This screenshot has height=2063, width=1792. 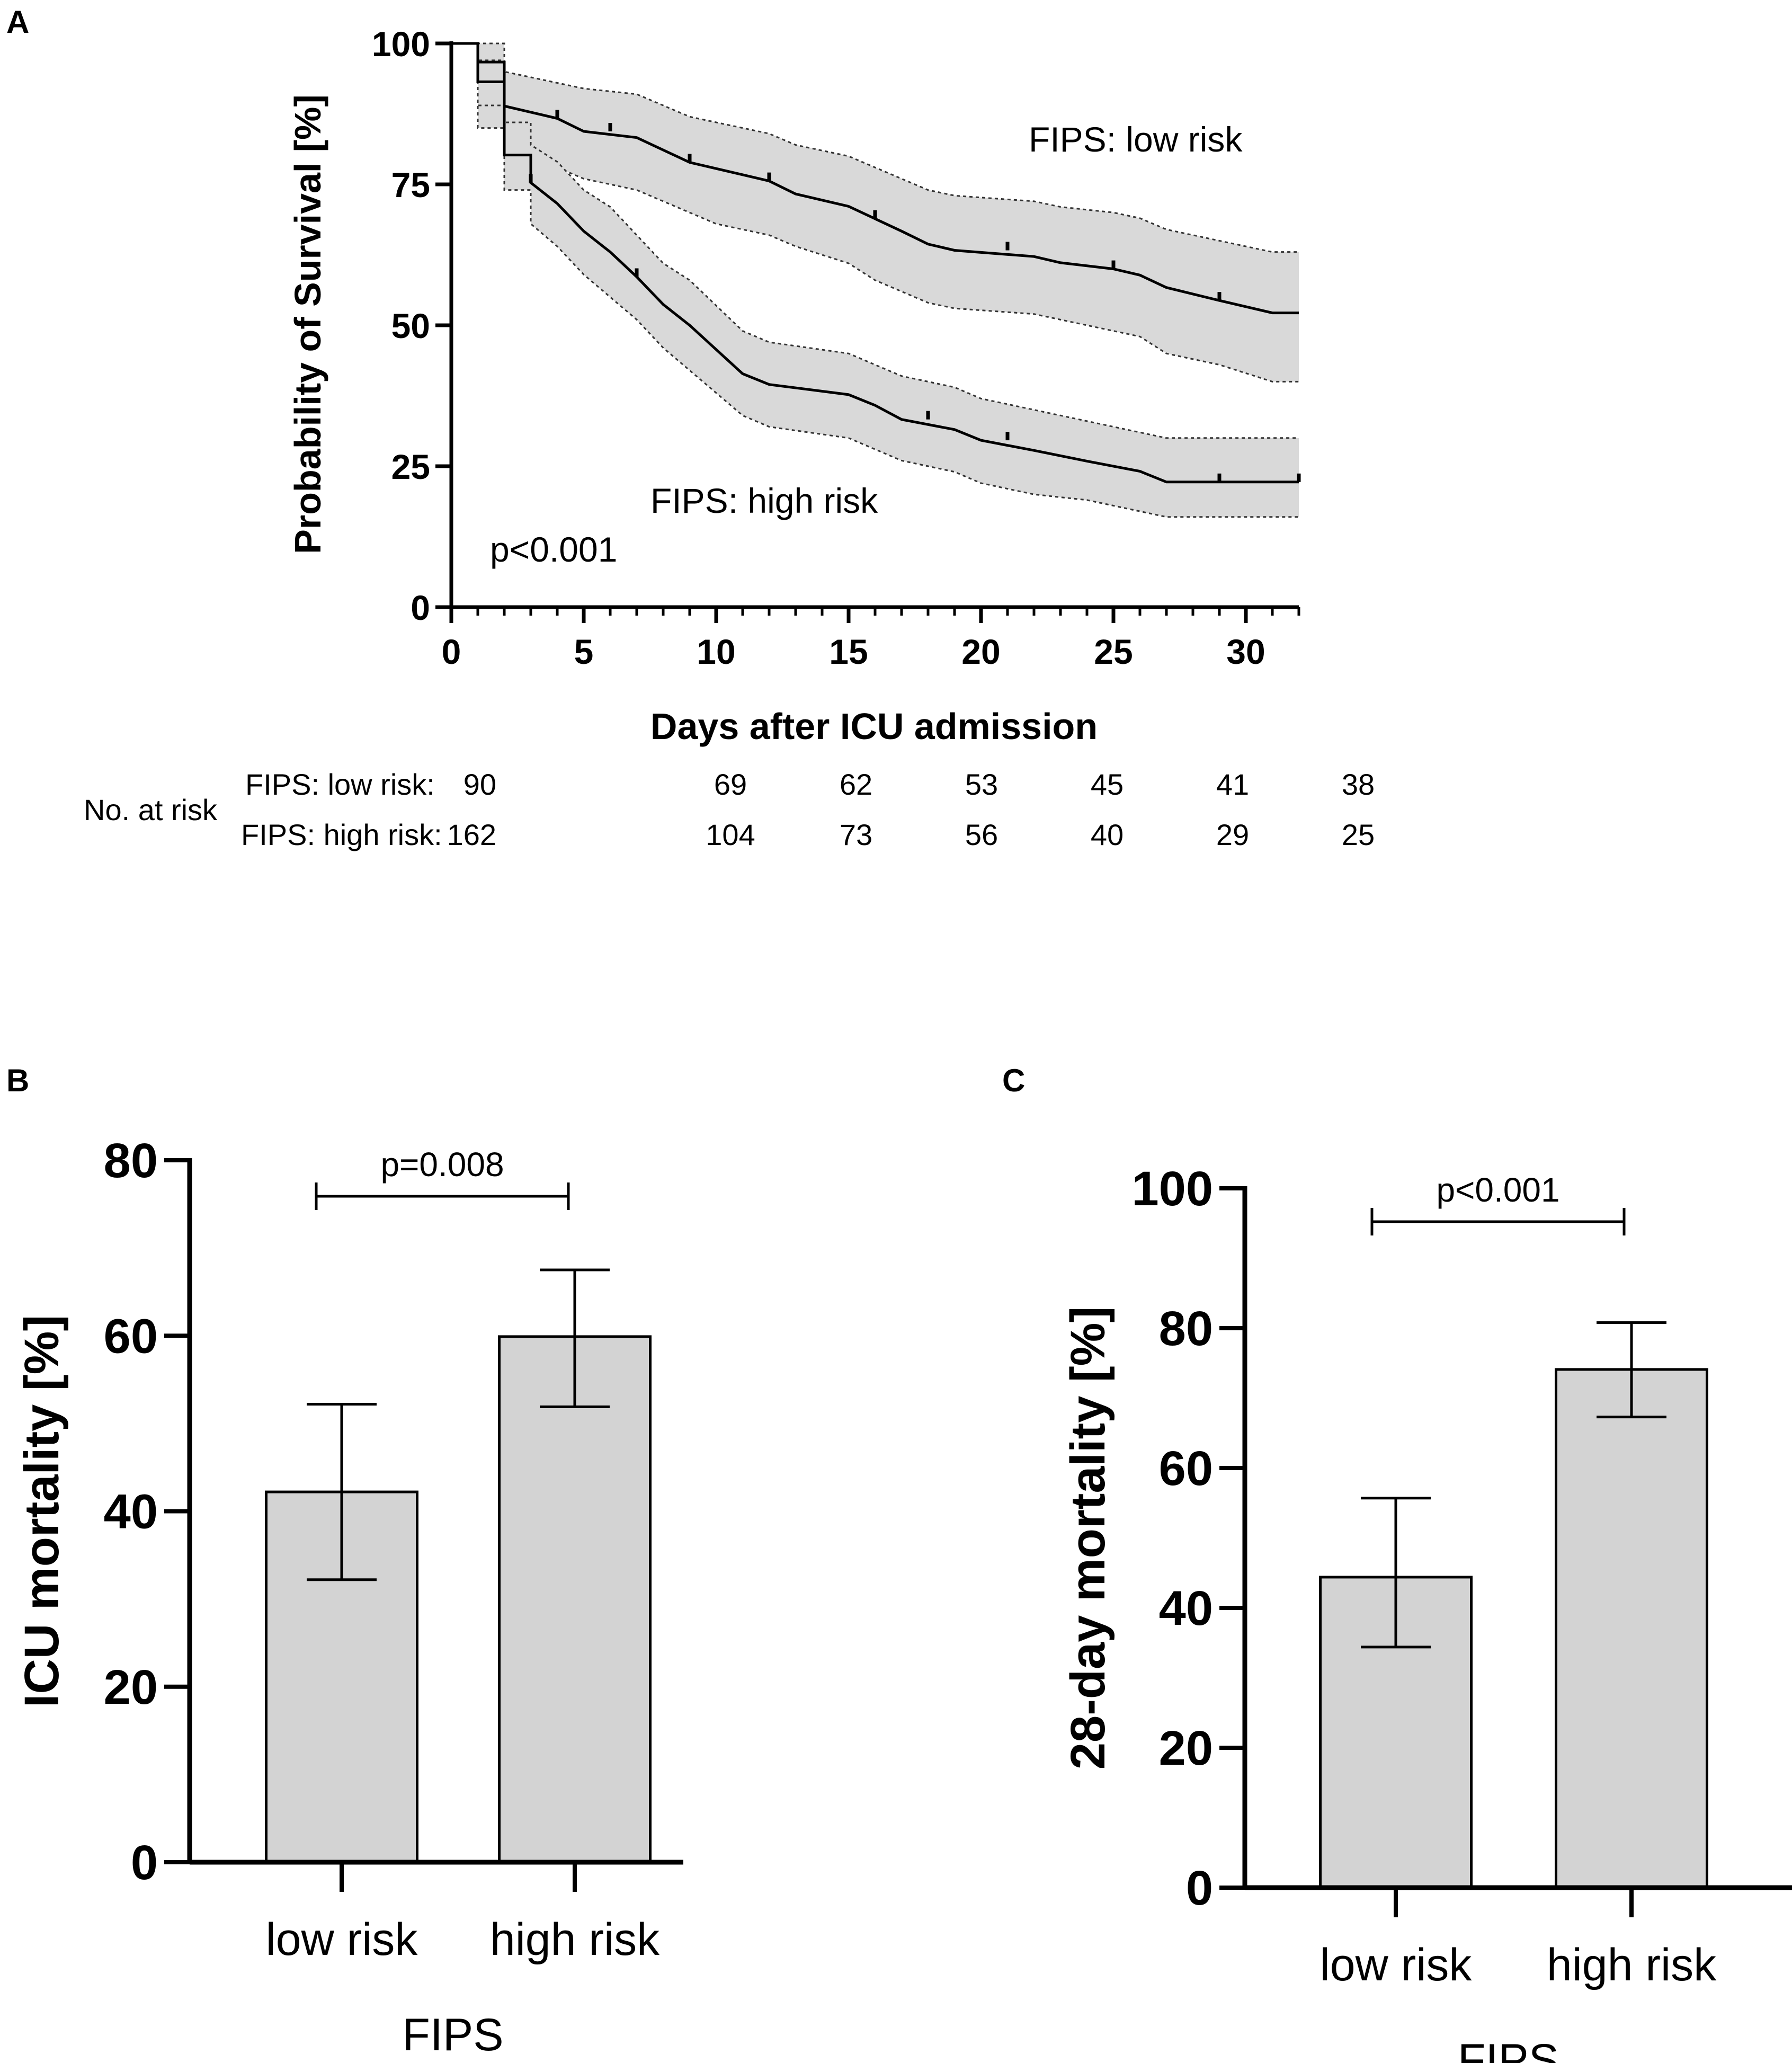 What do you see at coordinates (716, 651) in the screenshot?
I see `x-tick-label: 10` at bounding box center [716, 651].